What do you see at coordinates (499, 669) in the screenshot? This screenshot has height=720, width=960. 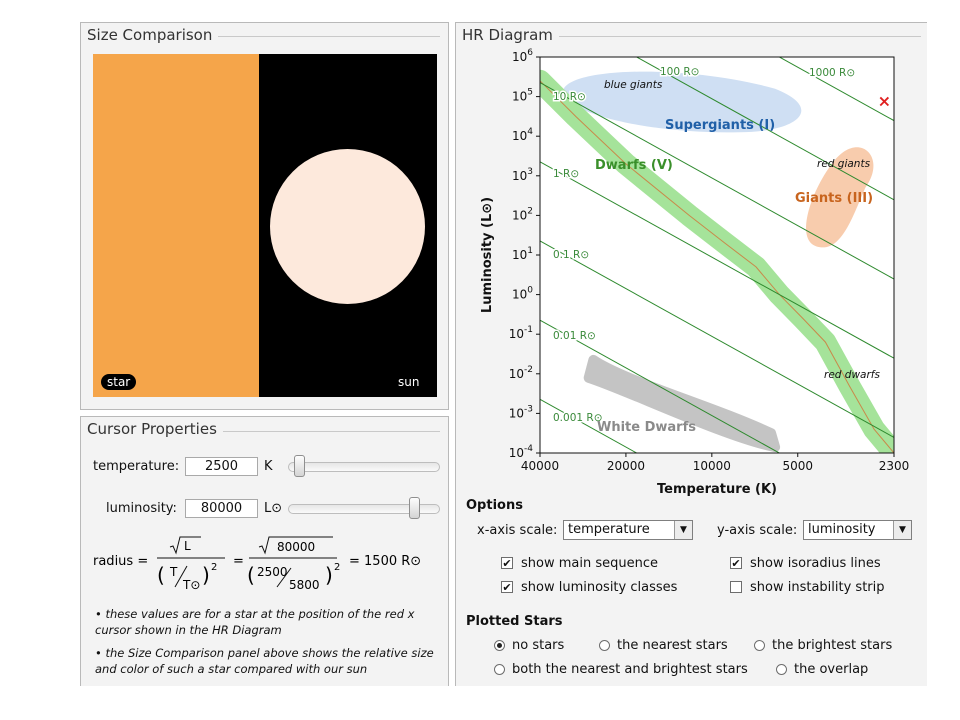 I see `both-stars-radio` at bounding box center [499, 669].